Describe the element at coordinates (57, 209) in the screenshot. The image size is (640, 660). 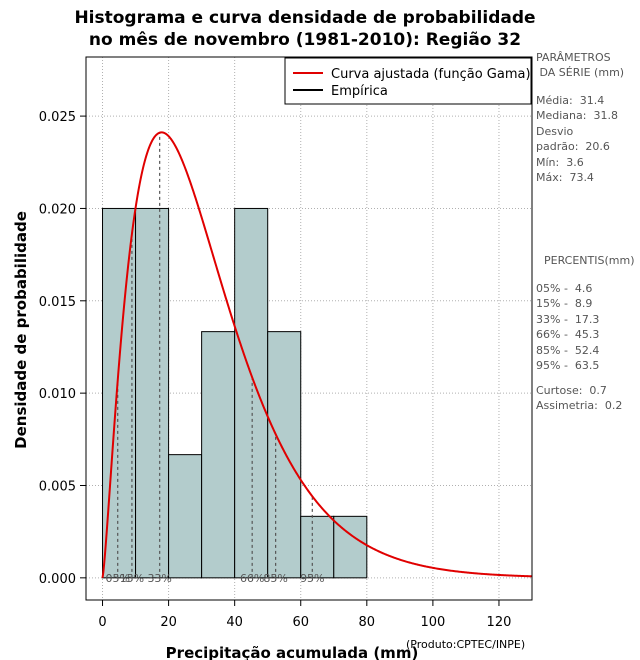
I see `y-tick-label: 0.020` at that location.